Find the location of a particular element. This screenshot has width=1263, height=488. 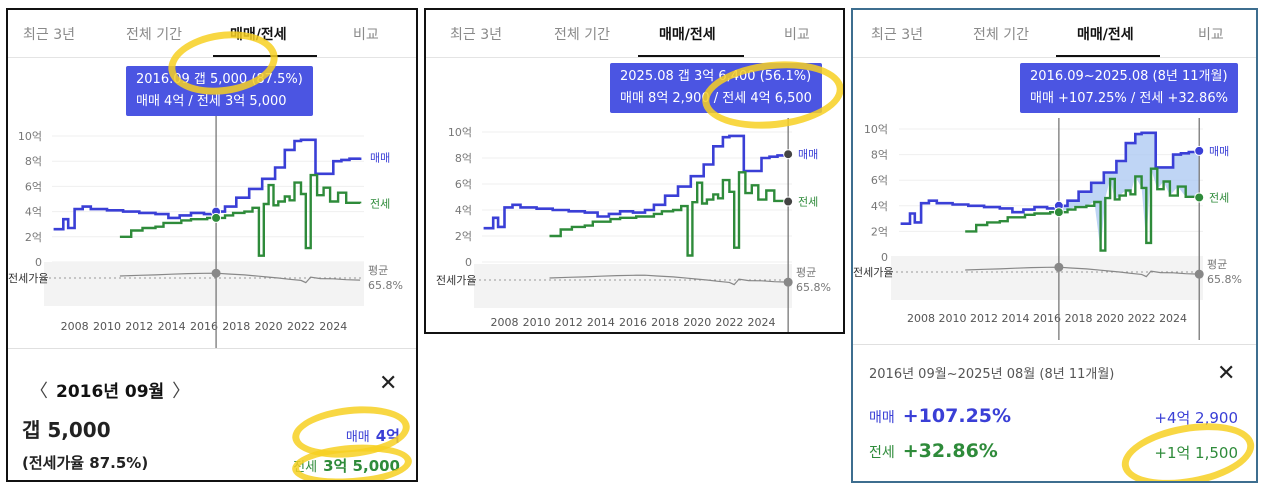

jeonse-value: 3억 5,000 is located at coordinates (361, 466).